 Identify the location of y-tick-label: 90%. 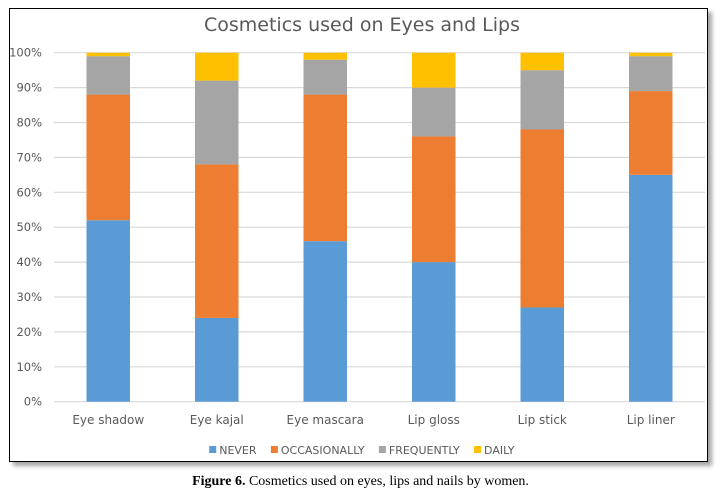
(29, 88).